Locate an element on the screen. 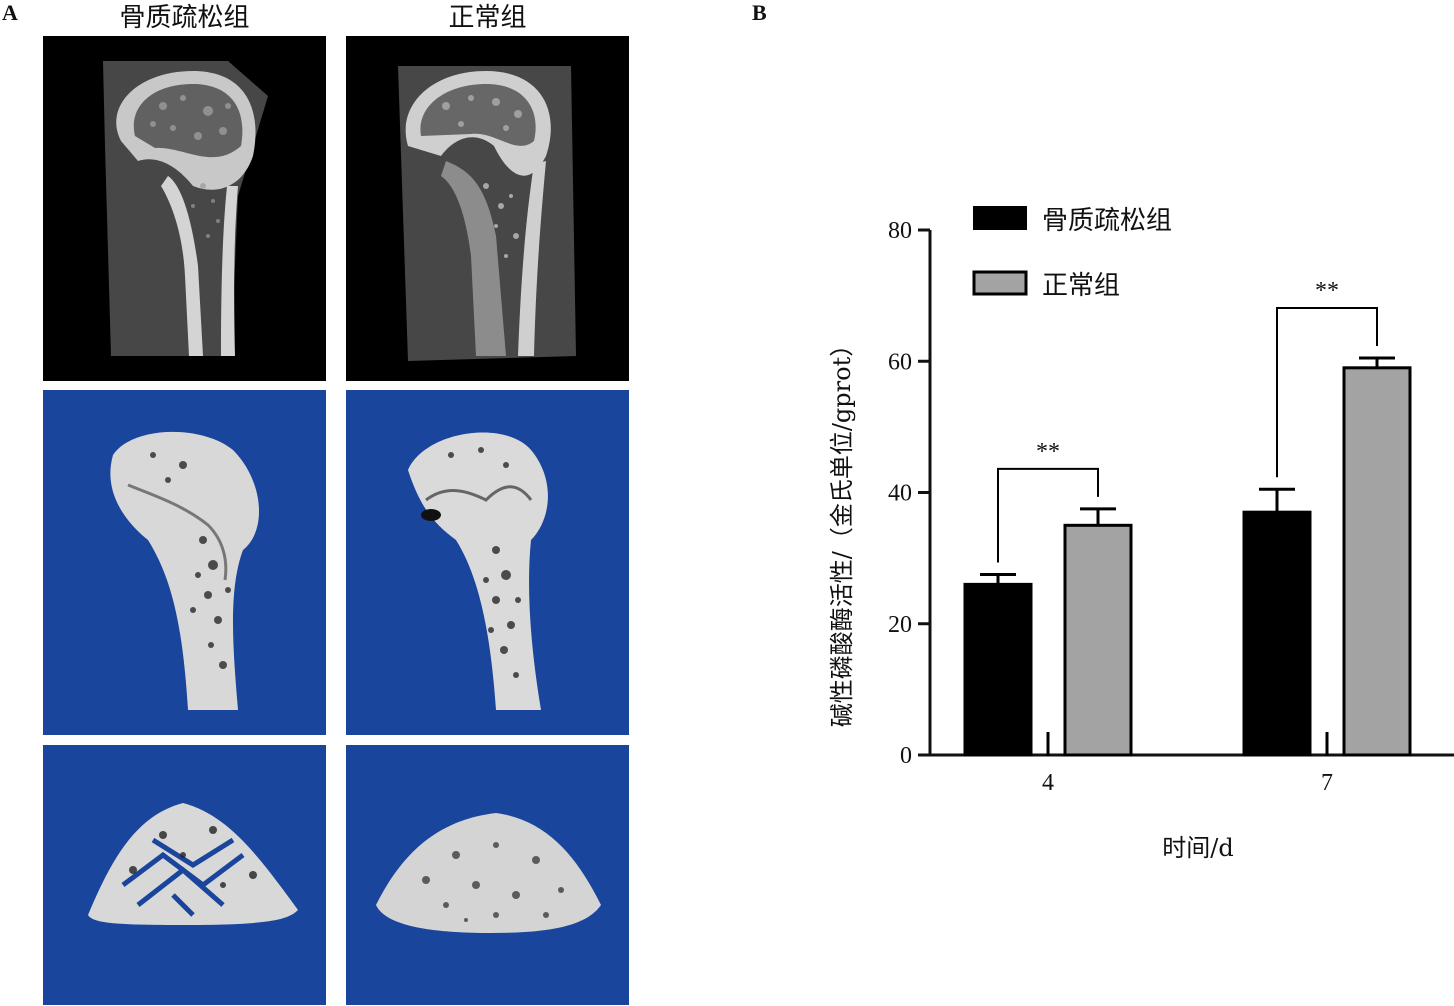 The width and height of the screenshot is (1454, 1006). column-title-normal: 正常组 is located at coordinates (487, 18).